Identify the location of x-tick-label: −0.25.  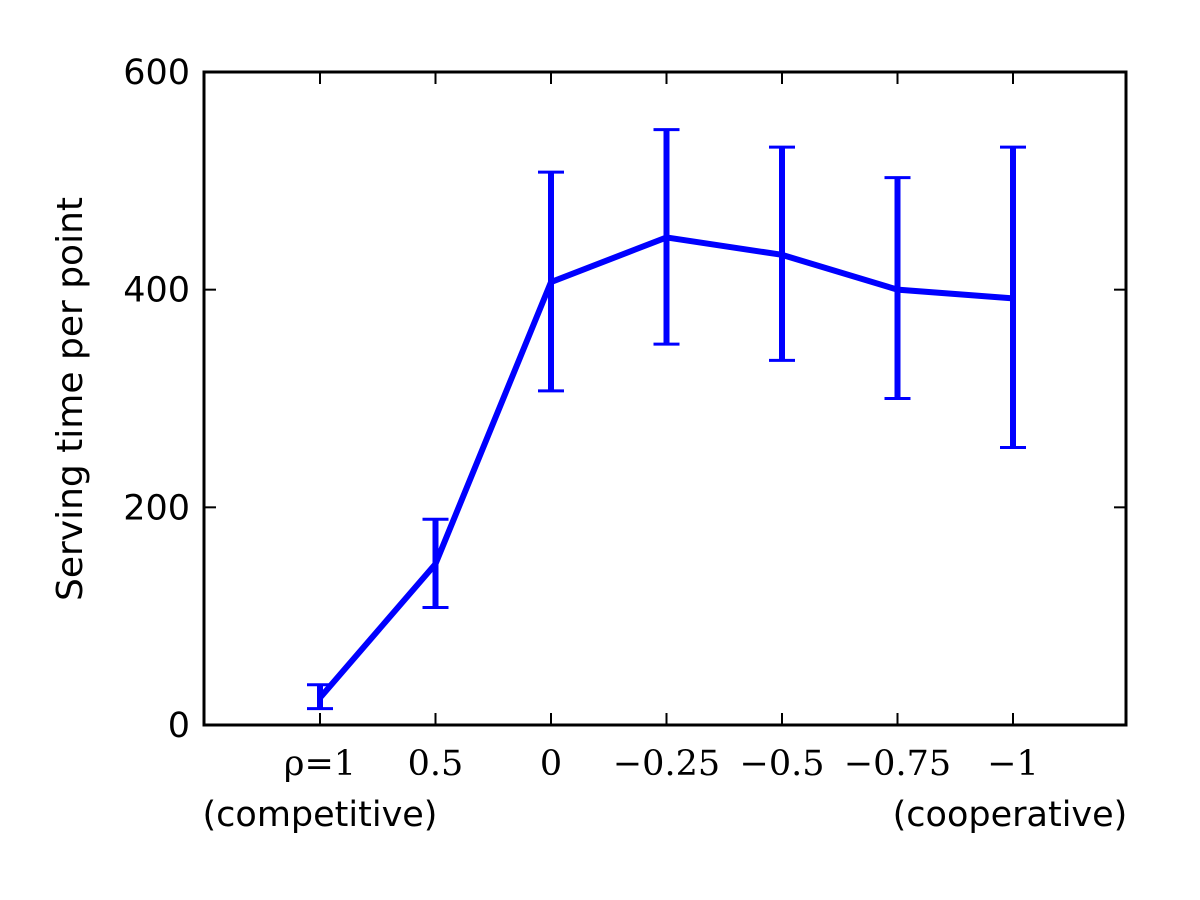
(666, 764).